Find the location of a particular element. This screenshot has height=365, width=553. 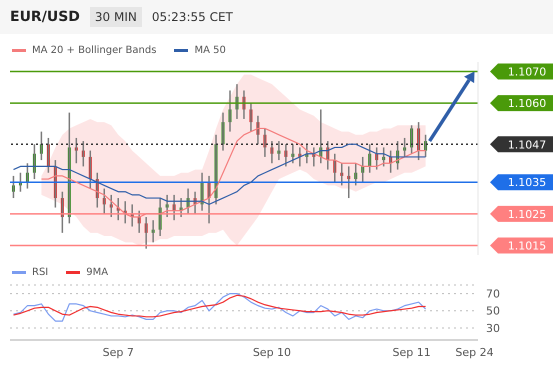

x-tick-label: Sep 11 is located at coordinates (411, 352).